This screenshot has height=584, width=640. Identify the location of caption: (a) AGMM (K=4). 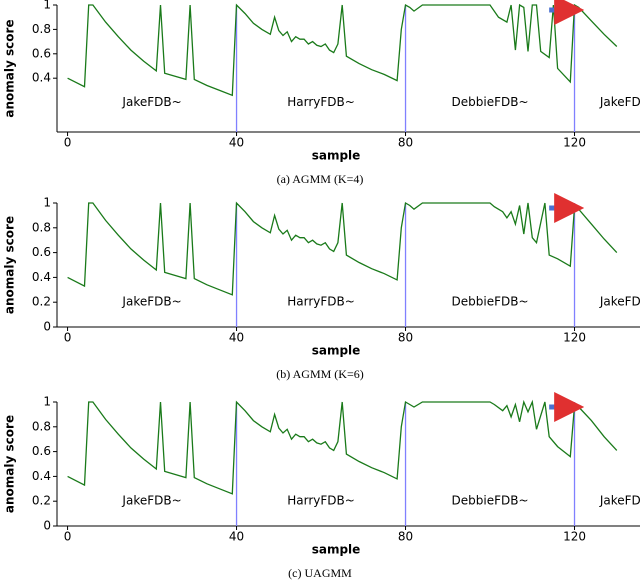
(320, 179).